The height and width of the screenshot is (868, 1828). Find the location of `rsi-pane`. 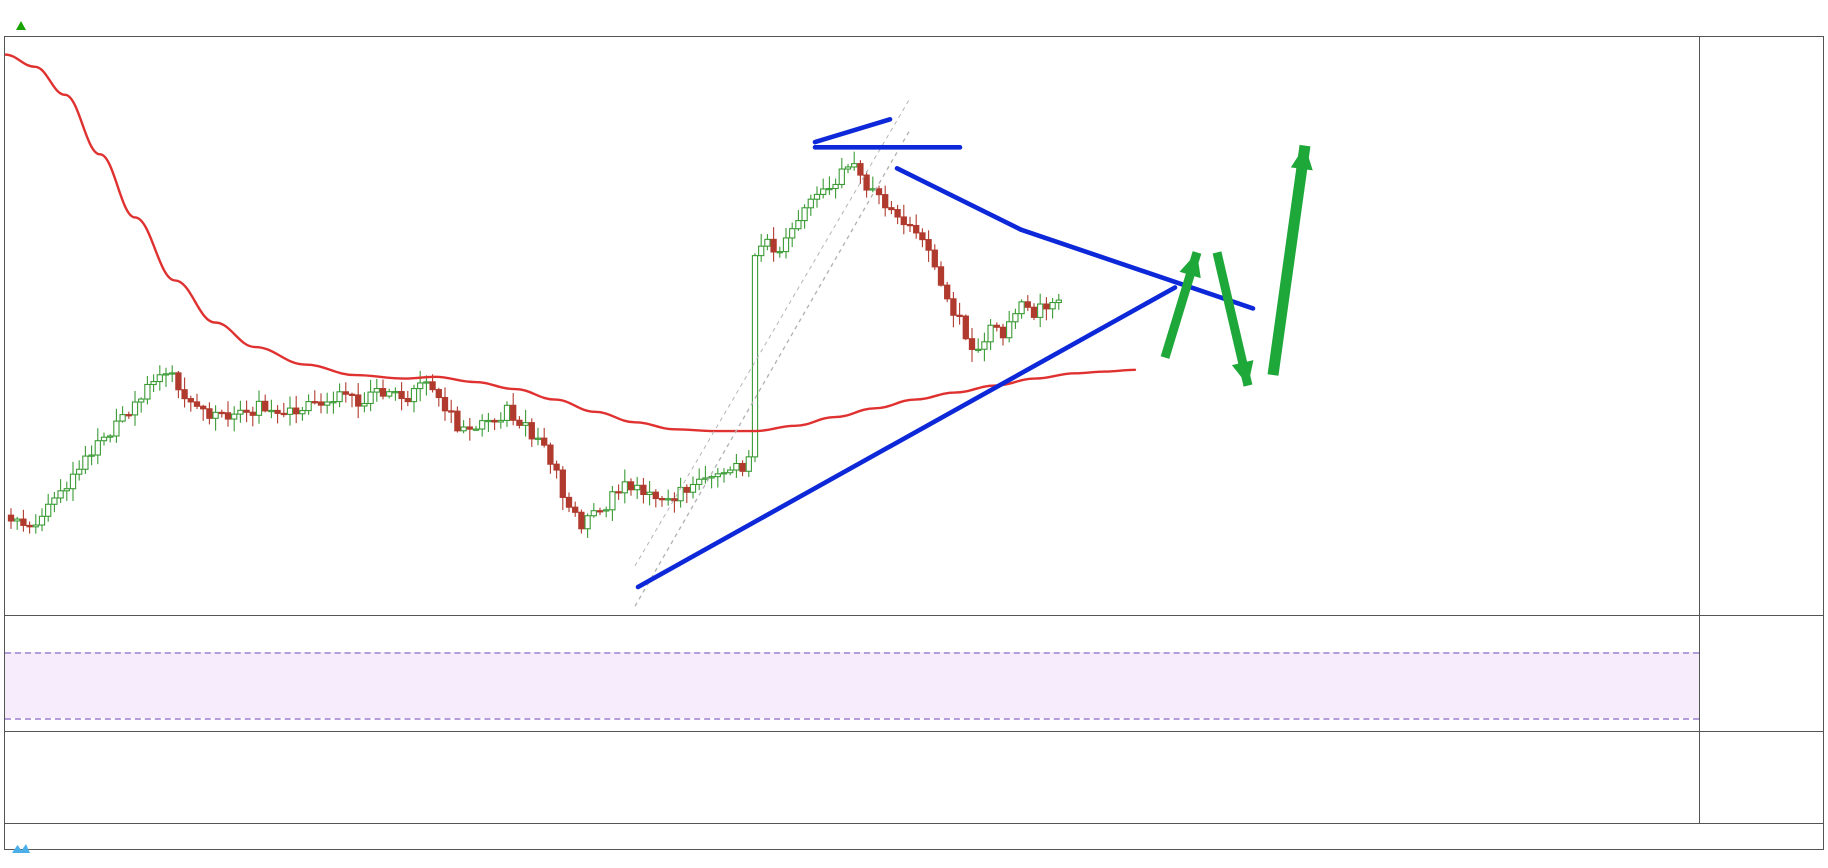

rsi-pane is located at coordinates (914, 673).